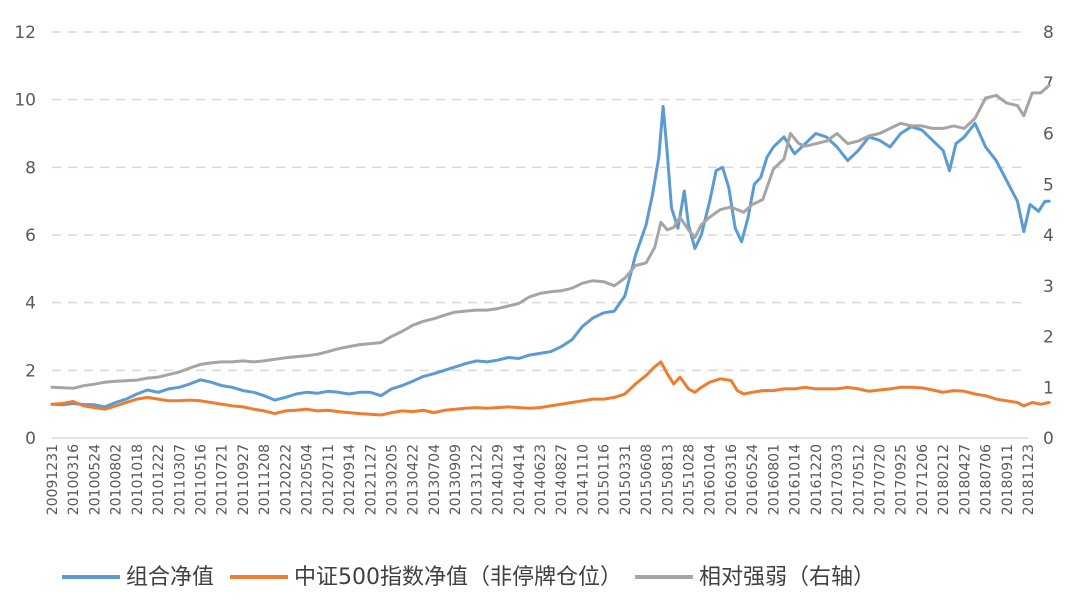  I want to click on left-axis-tick-label: 10, so click(25, 101).